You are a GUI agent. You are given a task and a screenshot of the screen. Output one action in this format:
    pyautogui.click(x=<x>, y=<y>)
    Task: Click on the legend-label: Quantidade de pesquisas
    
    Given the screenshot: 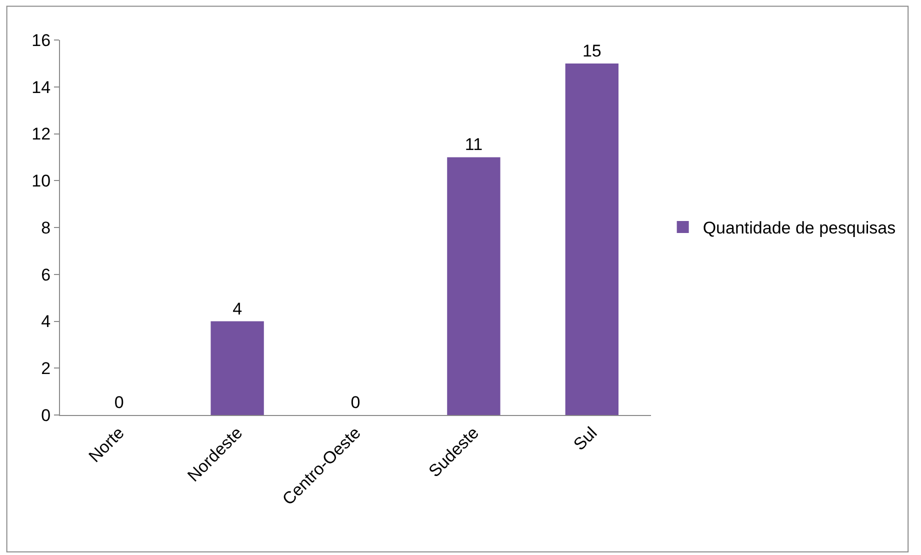 What is the action you would take?
    pyautogui.click(x=799, y=228)
    